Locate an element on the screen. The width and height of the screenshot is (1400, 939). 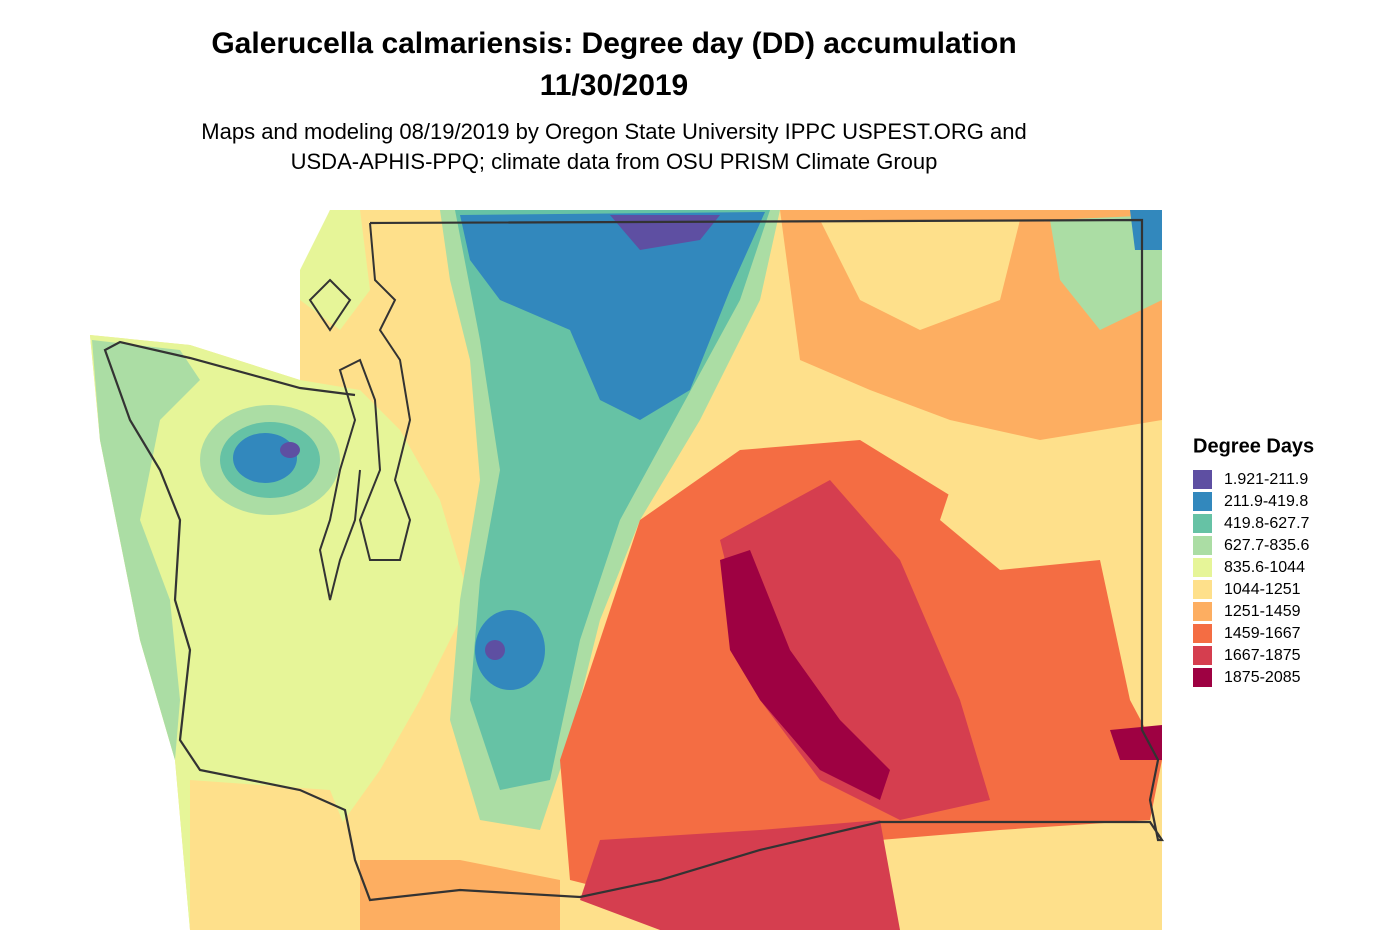
legend-label: 1459-1667 is located at coordinates (1262, 633).